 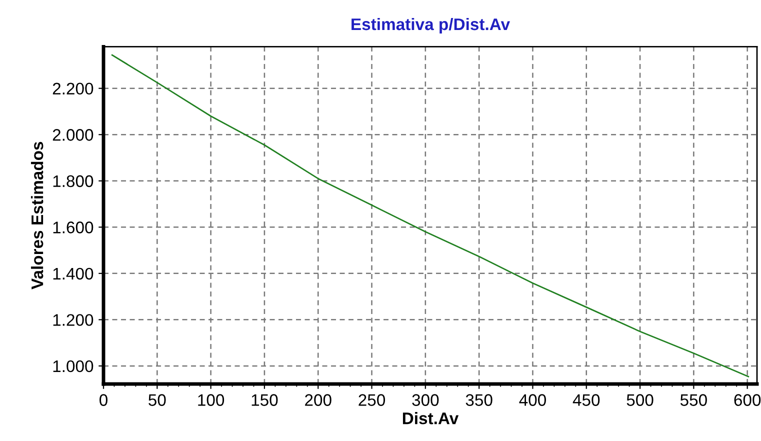 I want to click on x-tick-label: 550, so click(x=693, y=400).